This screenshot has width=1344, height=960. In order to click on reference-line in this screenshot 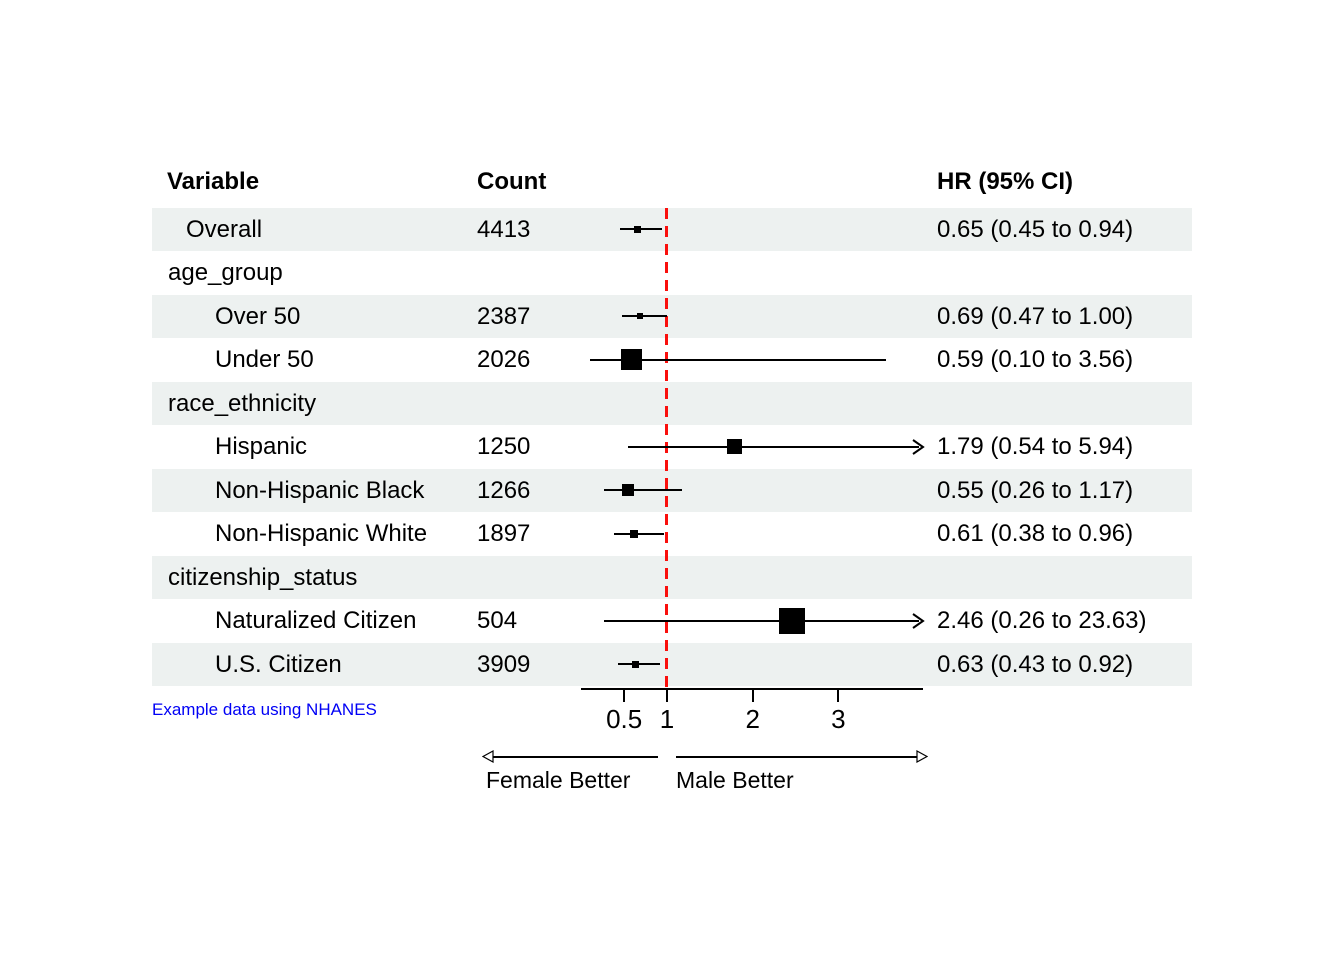, I will do `click(666, 448)`.